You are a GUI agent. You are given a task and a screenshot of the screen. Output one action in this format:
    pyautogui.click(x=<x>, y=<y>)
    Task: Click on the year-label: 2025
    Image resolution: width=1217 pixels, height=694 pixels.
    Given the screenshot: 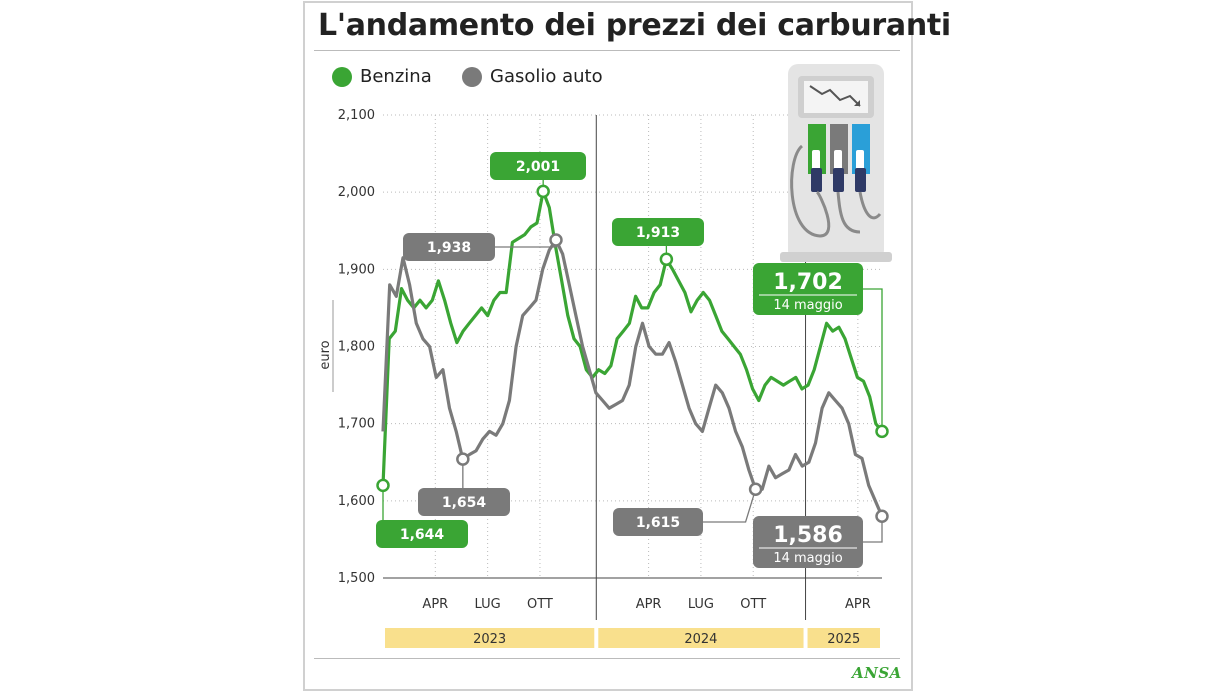 What is the action you would take?
    pyautogui.click(x=843, y=639)
    